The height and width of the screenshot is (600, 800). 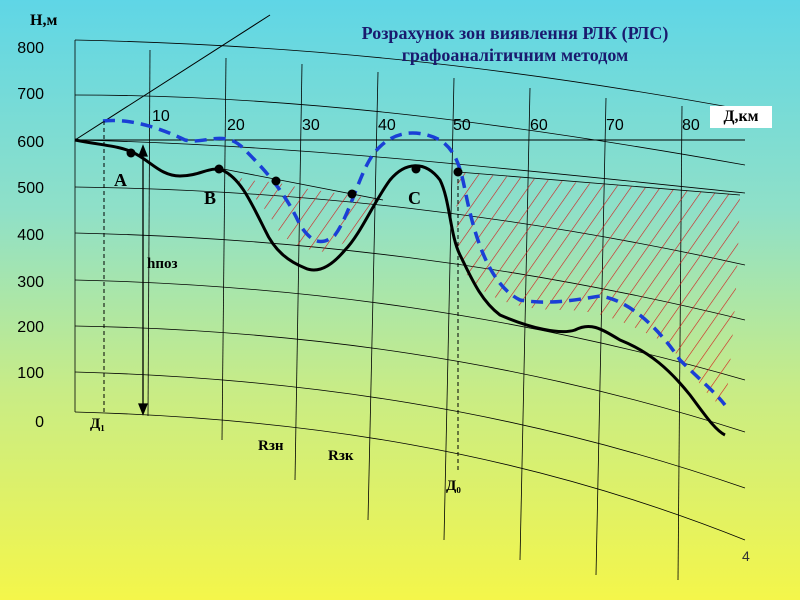 What do you see at coordinates (462, 125) in the screenshot?
I see `x-tick: 50` at bounding box center [462, 125].